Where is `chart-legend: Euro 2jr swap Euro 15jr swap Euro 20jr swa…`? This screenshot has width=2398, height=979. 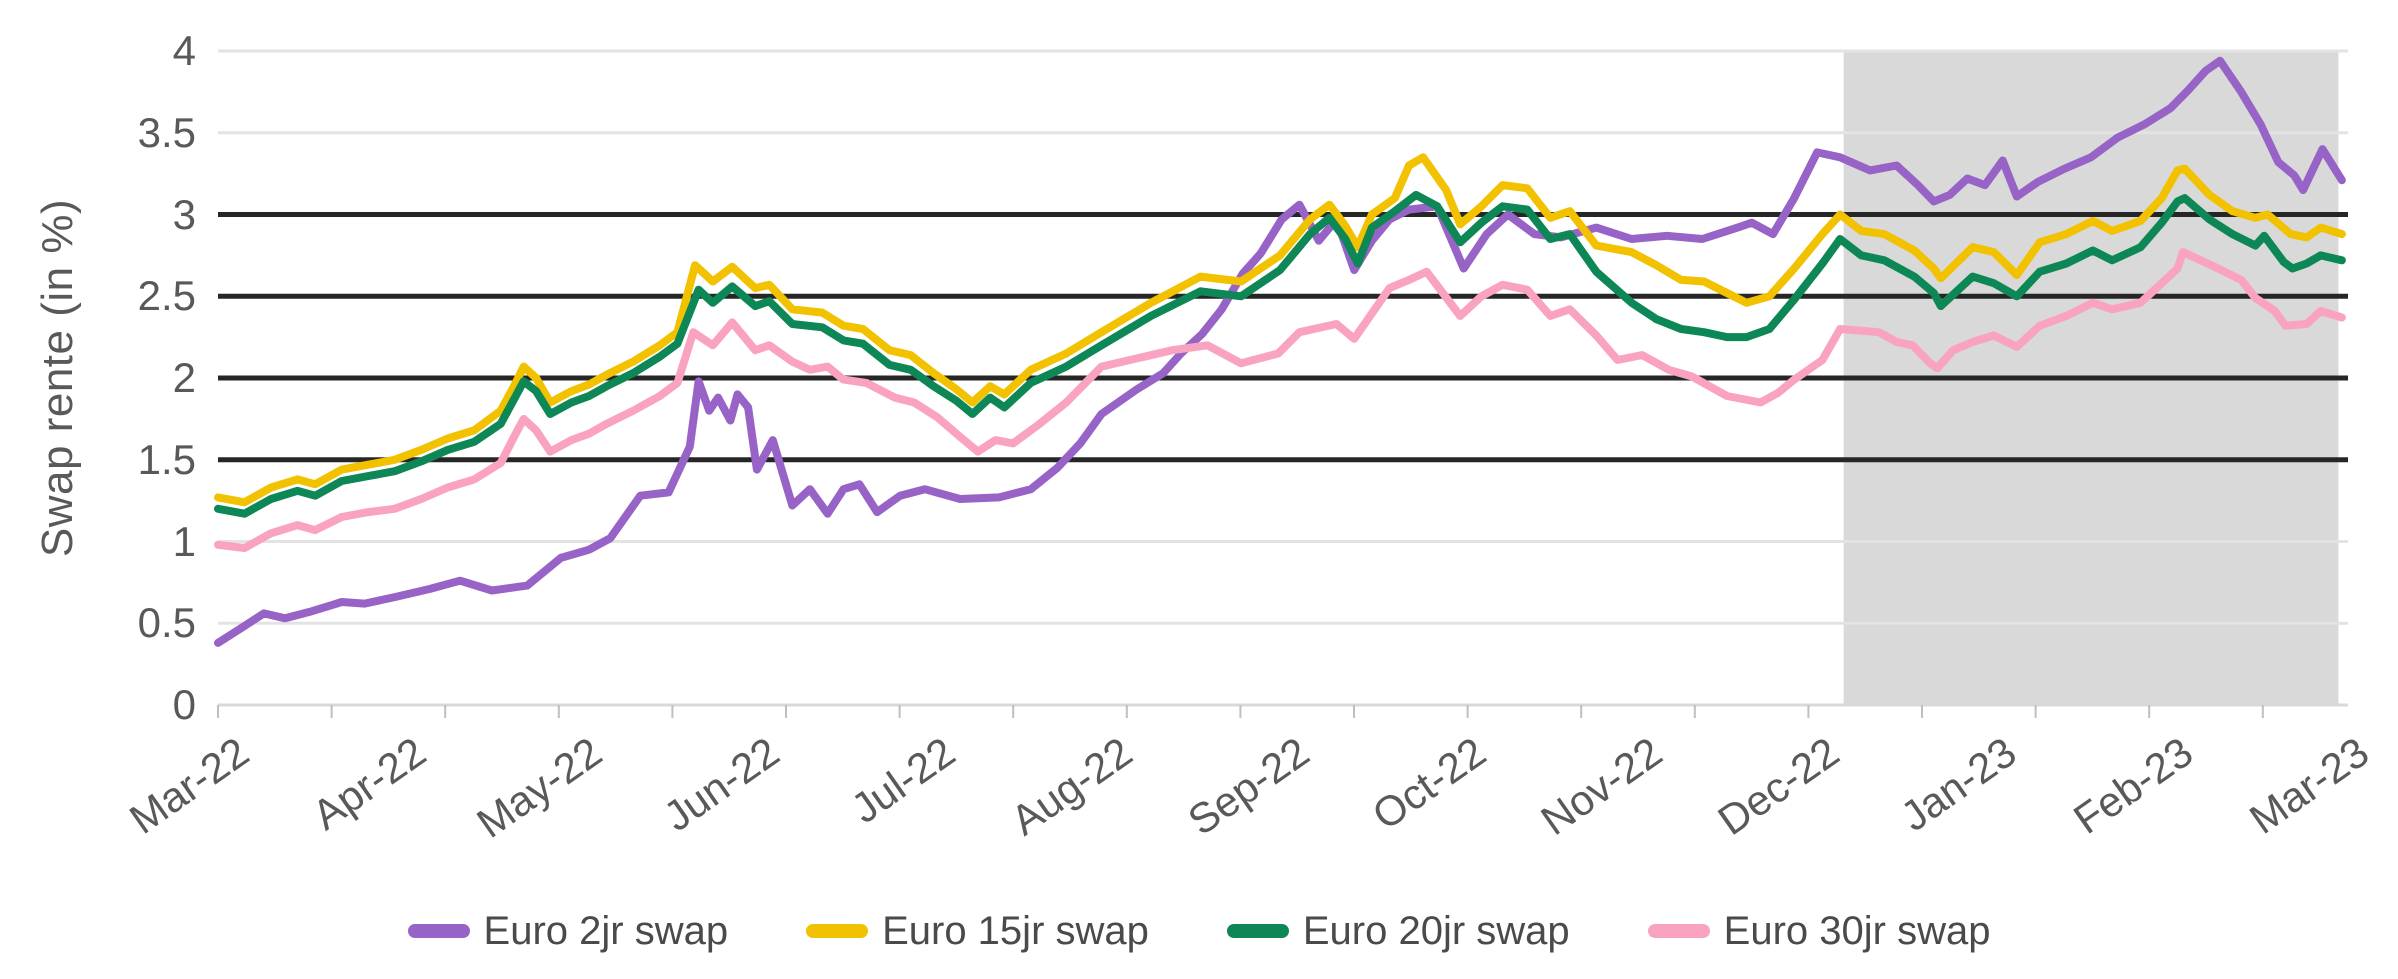 chart-legend: Euro 2jr swap Euro 15jr swap Euro 20jr swa… is located at coordinates (1199, 931).